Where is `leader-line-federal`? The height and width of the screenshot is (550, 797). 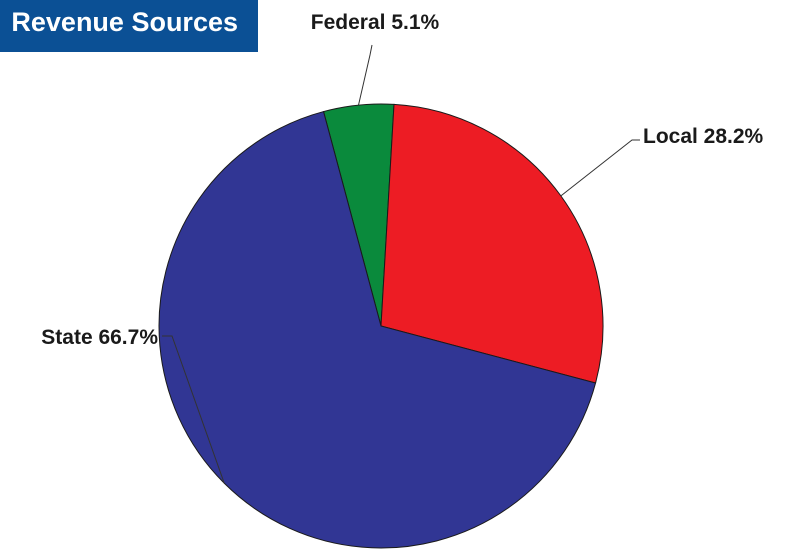 leader-line-federal is located at coordinates (365, 75).